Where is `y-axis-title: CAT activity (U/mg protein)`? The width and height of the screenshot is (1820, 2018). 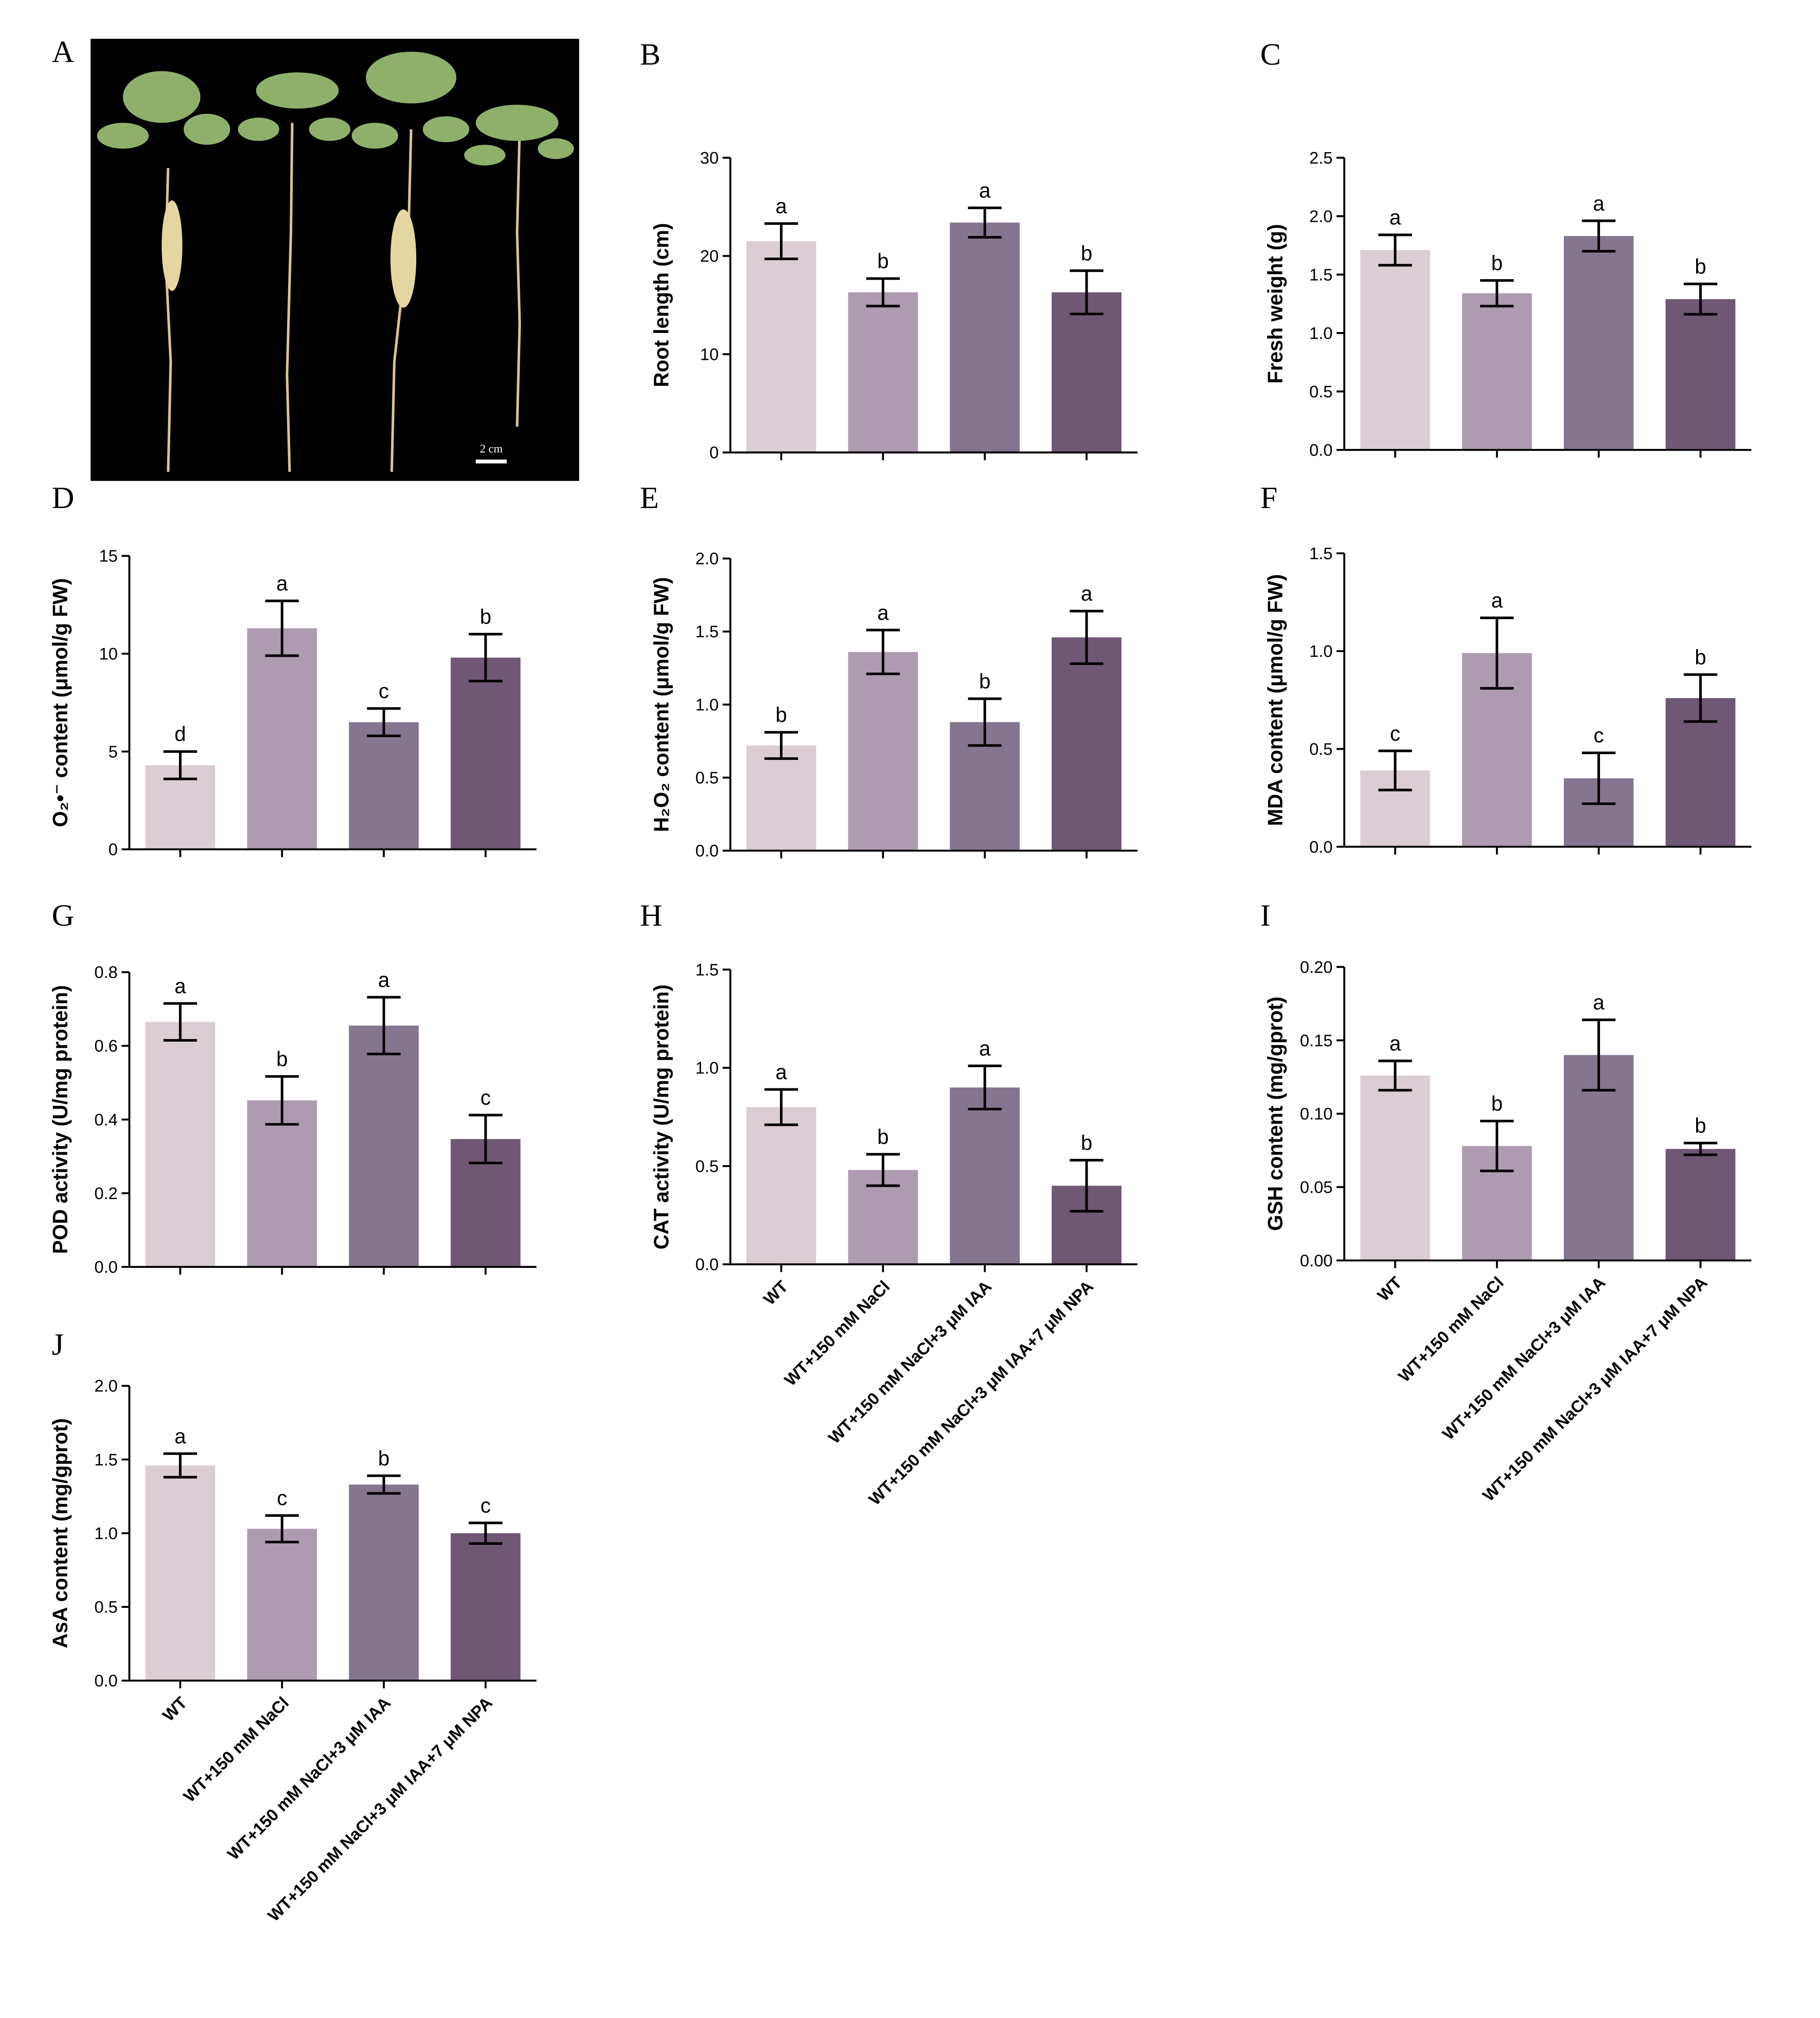 y-axis-title: CAT activity (U/mg protein) is located at coordinates (661, 1116).